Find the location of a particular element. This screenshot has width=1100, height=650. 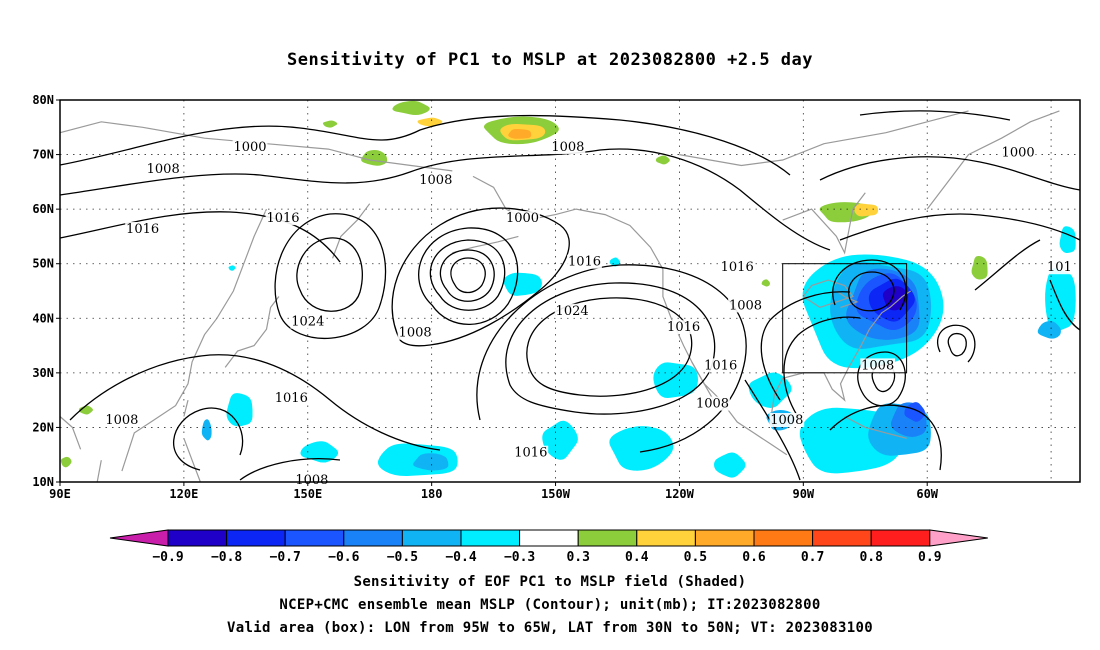

colorbar-right-arrow is located at coordinates (958, 538).